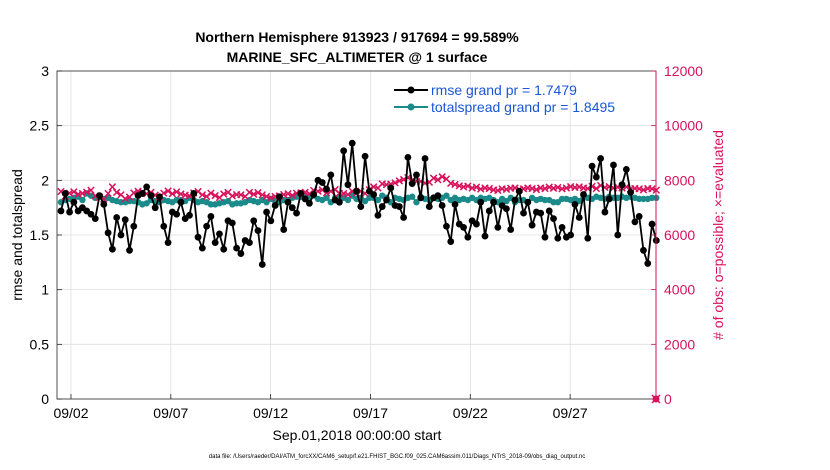  I want to click on x-tick-label: 09/27, so click(570, 413).